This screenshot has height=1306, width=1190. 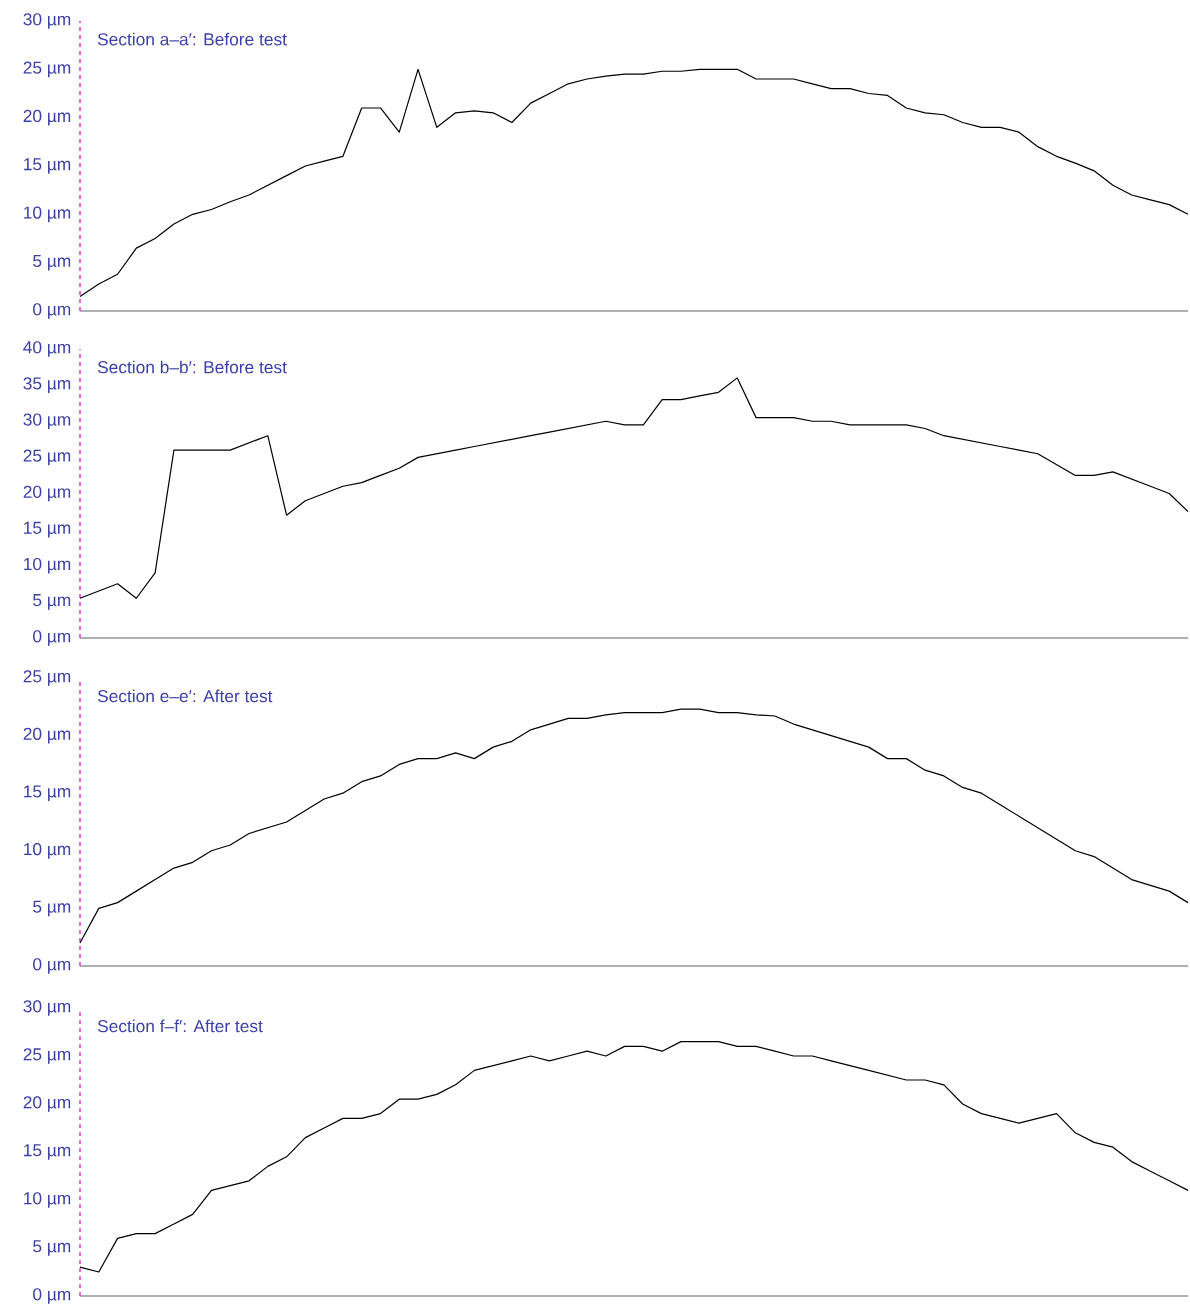 What do you see at coordinates (192, 39) in the screenshot?
I see `text: Section a–a′: Before test` at bounding box center [192, 39].